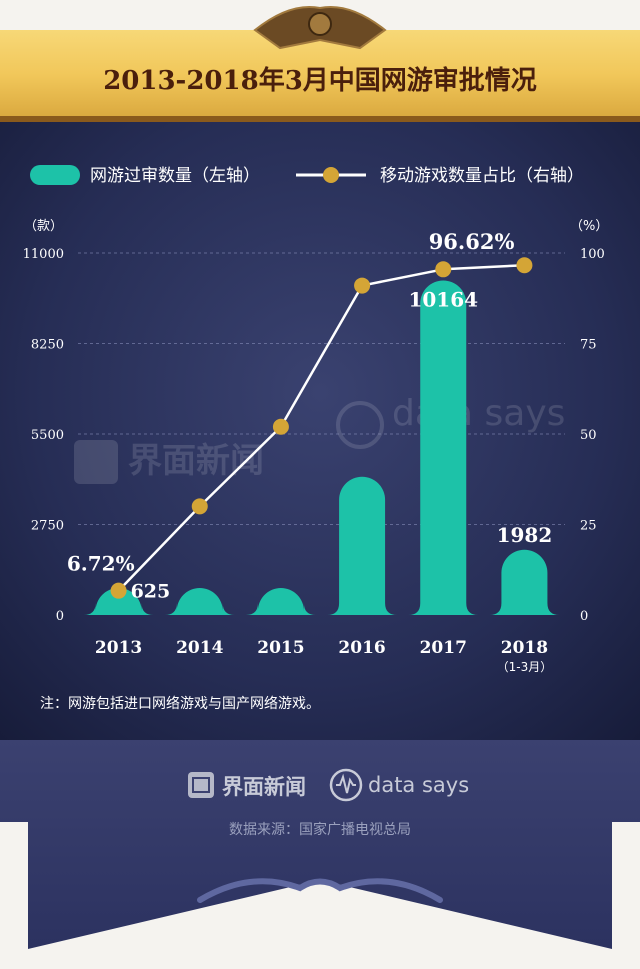  What do you see at coordinates (47, 345) in the screenshot?
I see `left-axis-tick-label: 8250` at bounding box center [47, 345].